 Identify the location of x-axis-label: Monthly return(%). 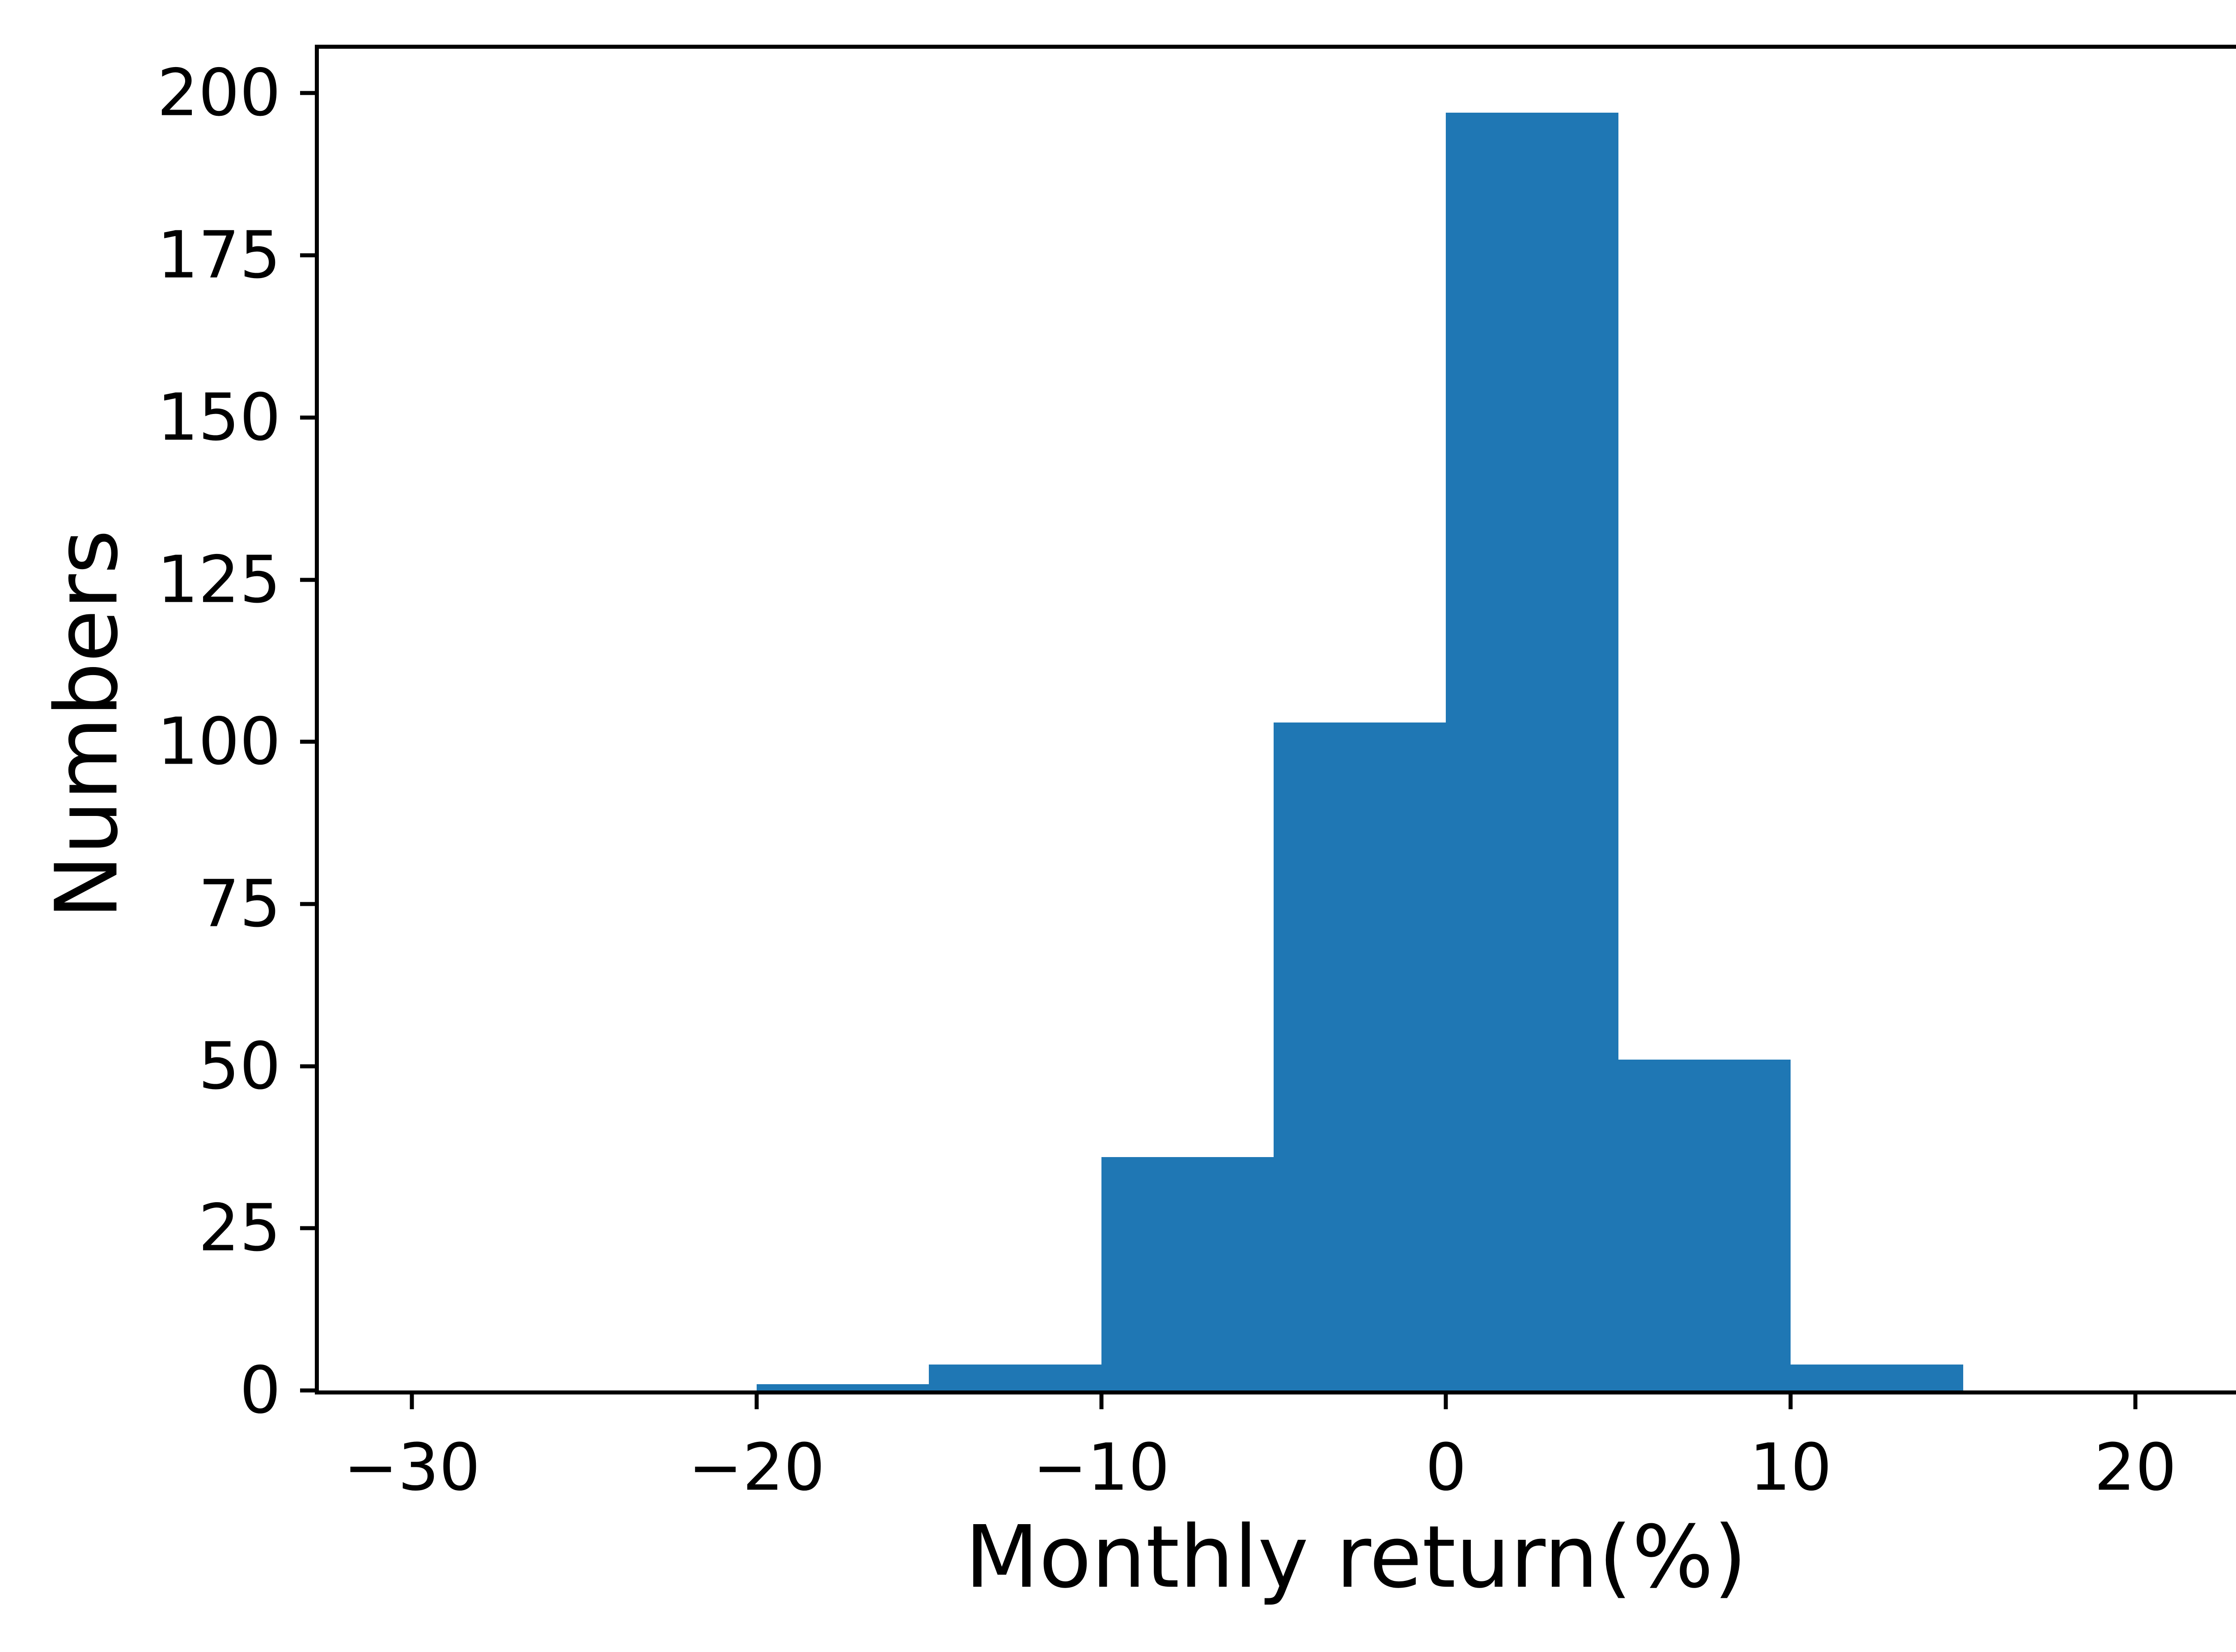
(1356, 1557).